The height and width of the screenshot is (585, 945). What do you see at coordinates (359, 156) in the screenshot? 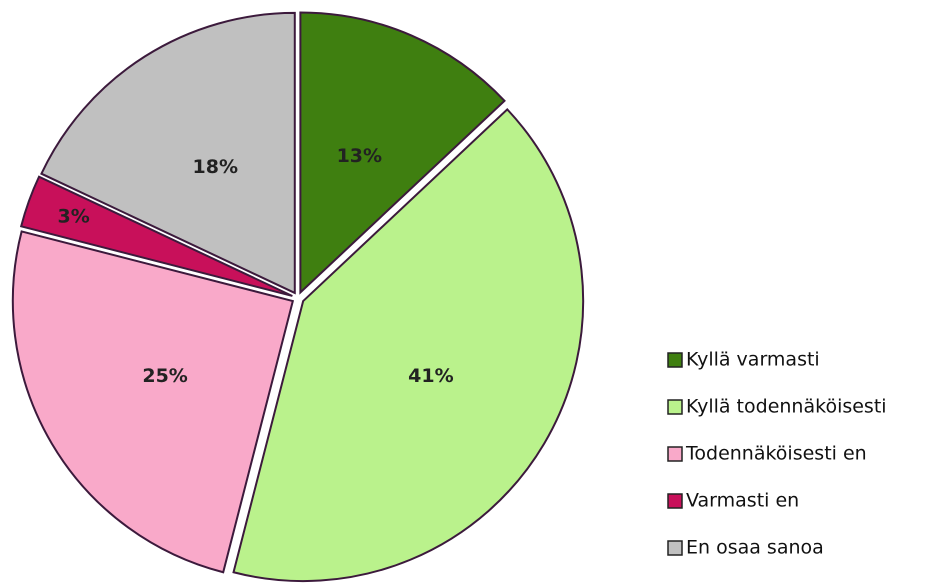
I see `data-label: 13%` at bounding box center [359, 156].